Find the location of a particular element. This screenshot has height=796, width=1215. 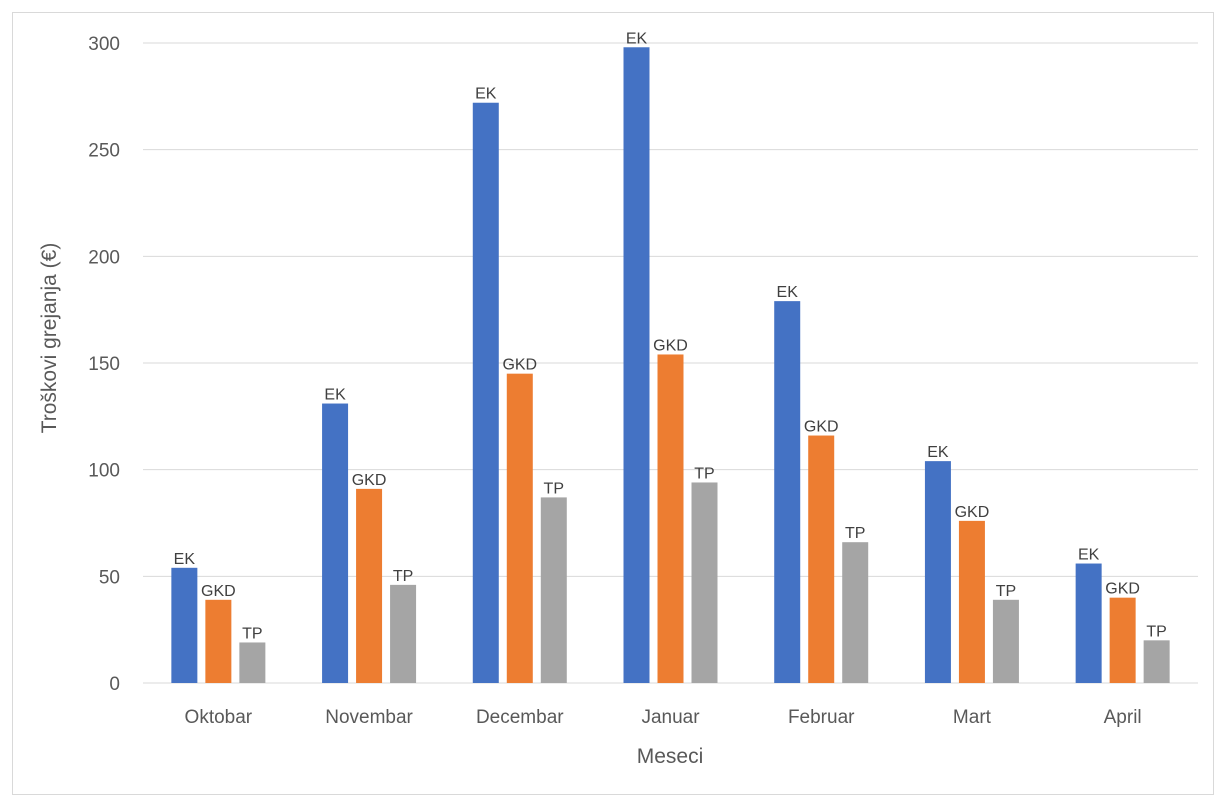

y-tick-label: 50 is located at coordinates (109, 577).